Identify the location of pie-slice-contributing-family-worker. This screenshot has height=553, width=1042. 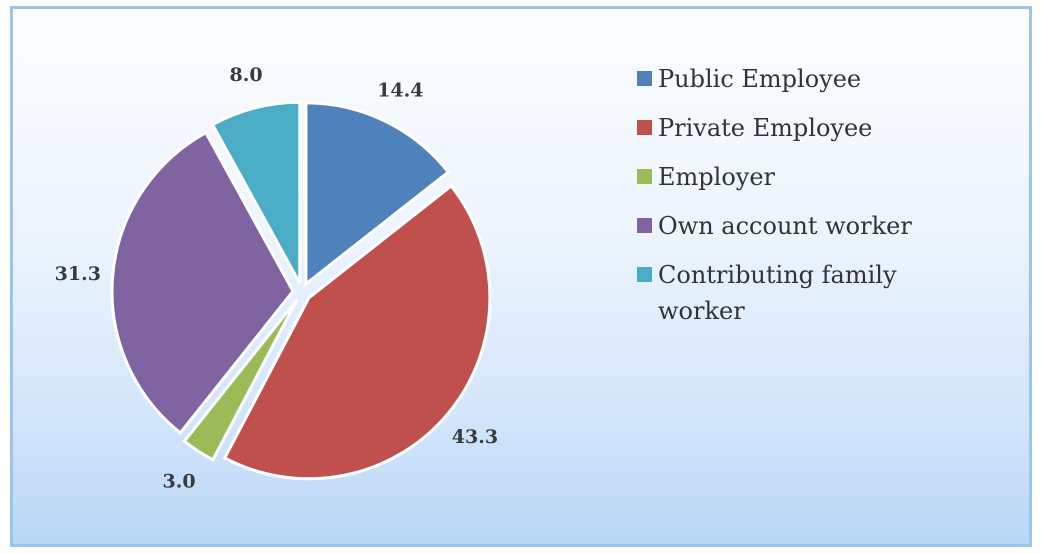
(256, 192).